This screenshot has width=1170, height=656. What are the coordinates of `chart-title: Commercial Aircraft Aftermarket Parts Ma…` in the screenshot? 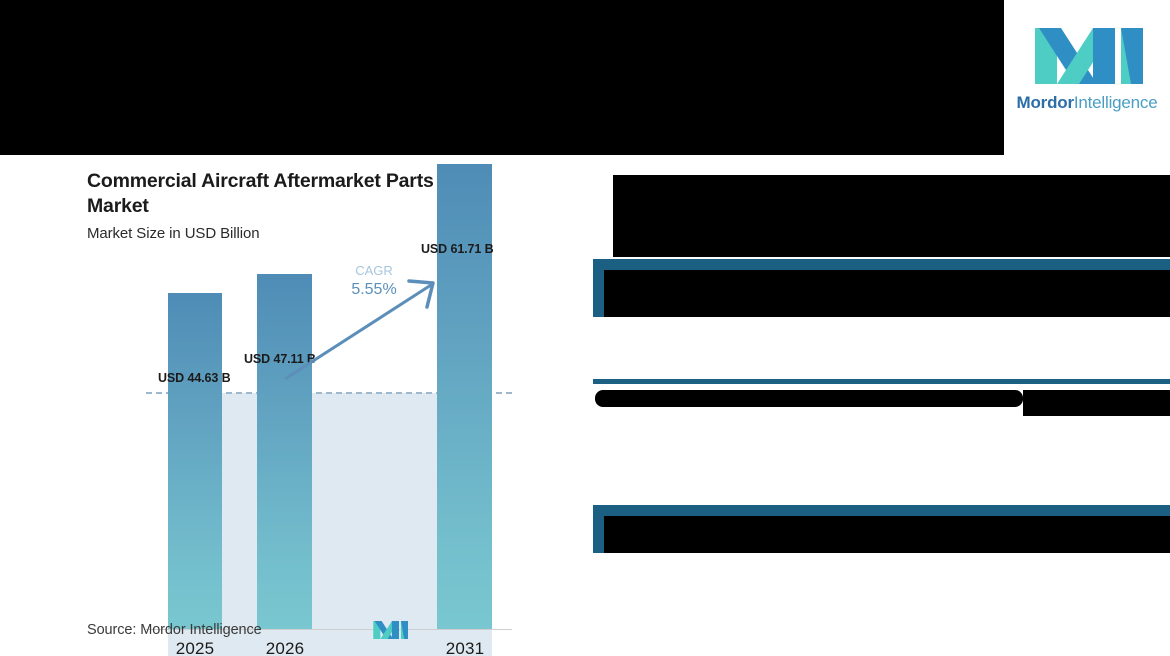 It's located at (260, 193).